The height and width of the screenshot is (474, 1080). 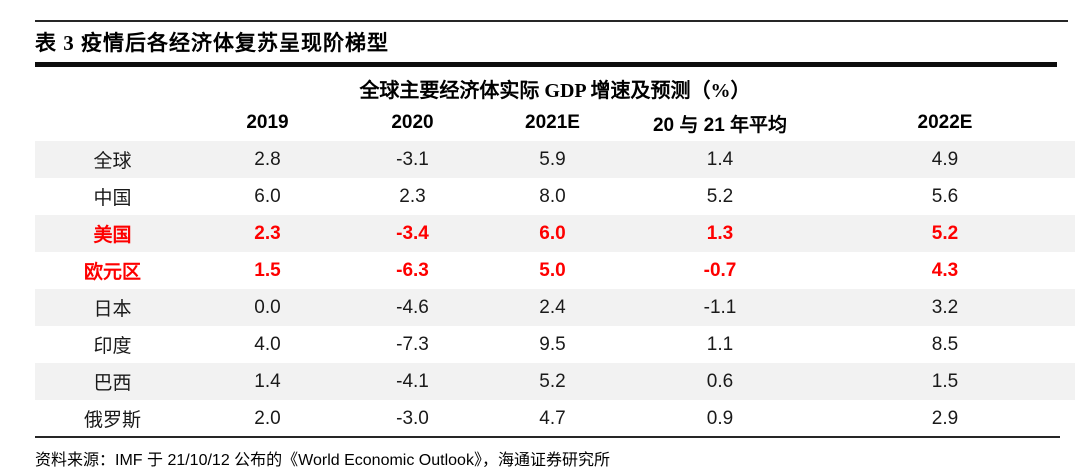 What do you see at coordinates (112, 420) in the screenshot?
I see `row-label: 俄罗斯` at bounding box center [112, 420].